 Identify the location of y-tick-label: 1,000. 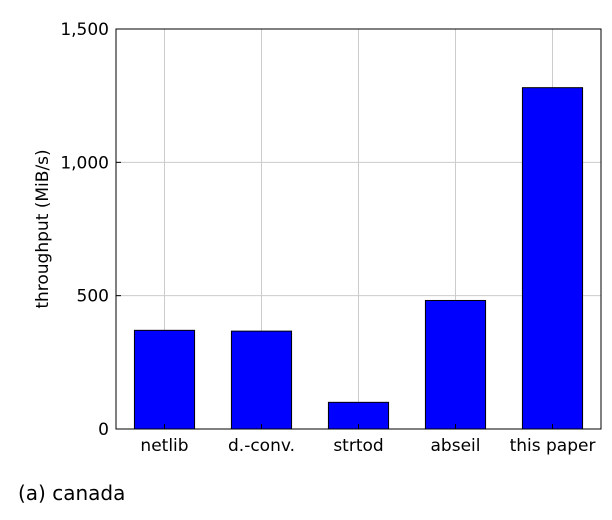
(84, 163).